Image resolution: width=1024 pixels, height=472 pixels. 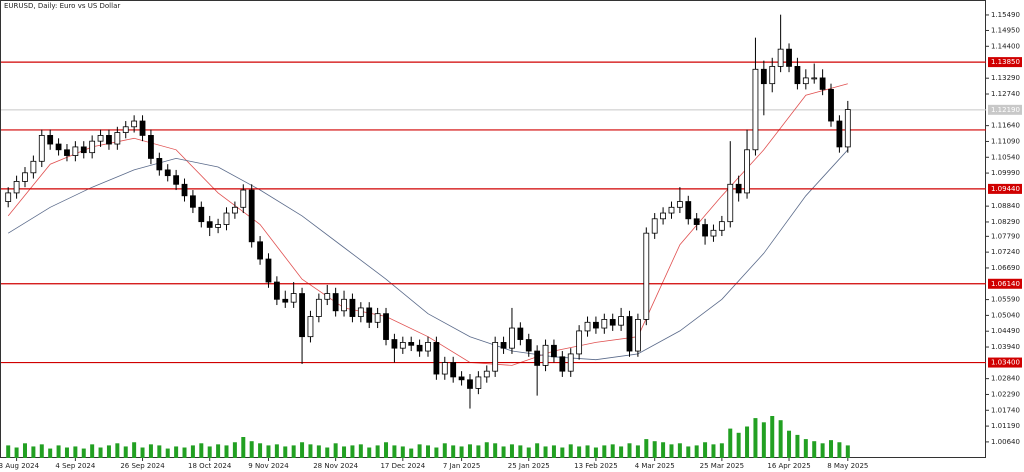 I want to click on y-tick-label: 1.02290, so click(x=1005, y=394).